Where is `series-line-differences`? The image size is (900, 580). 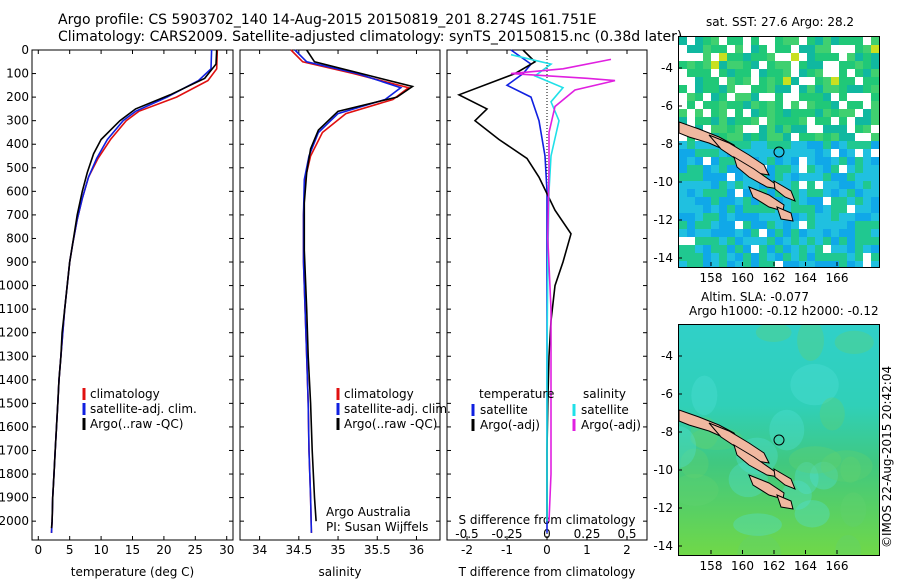
series-line-differences is located at coordinates (537, 287).